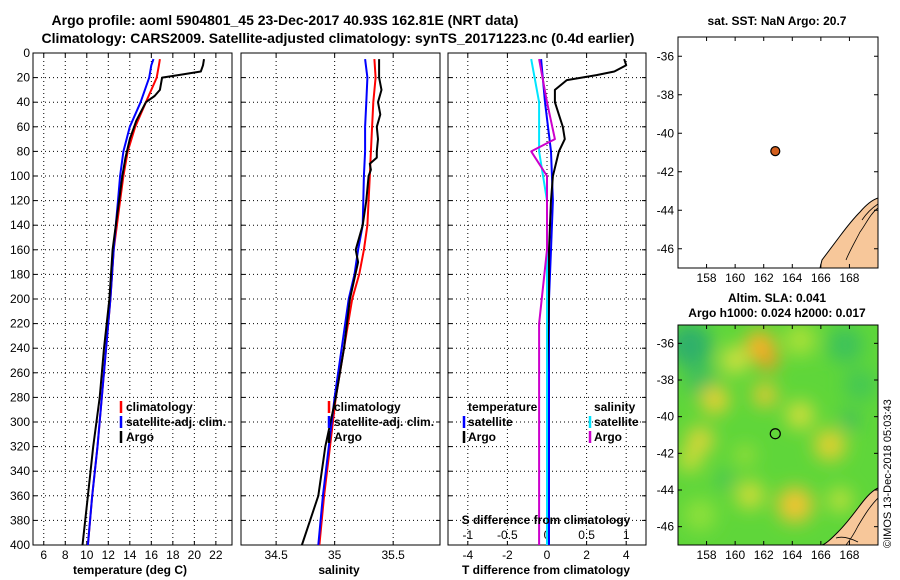 The image size is (900, 580). What do you see at coordinates (20, 447) in the screenshot?
I see `y-tick-label: 320` at bounding box center [20, 447].